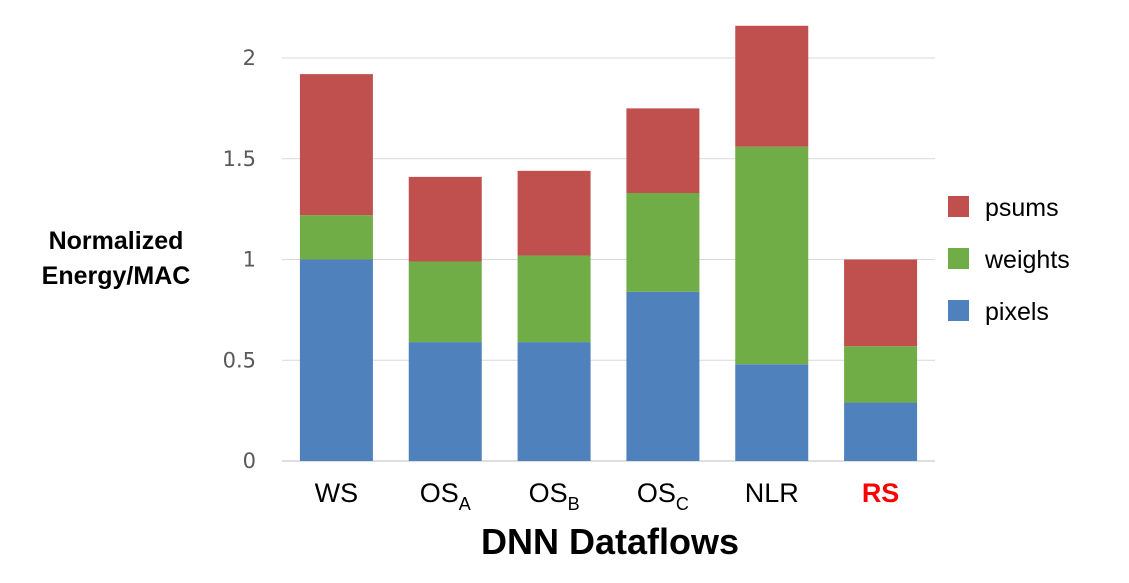 The image size is (1129, 583). What do you see at coordinates (958, 206) in the screenshot?
I see `legend-swatch-psums` at bounding box center [958, 206].